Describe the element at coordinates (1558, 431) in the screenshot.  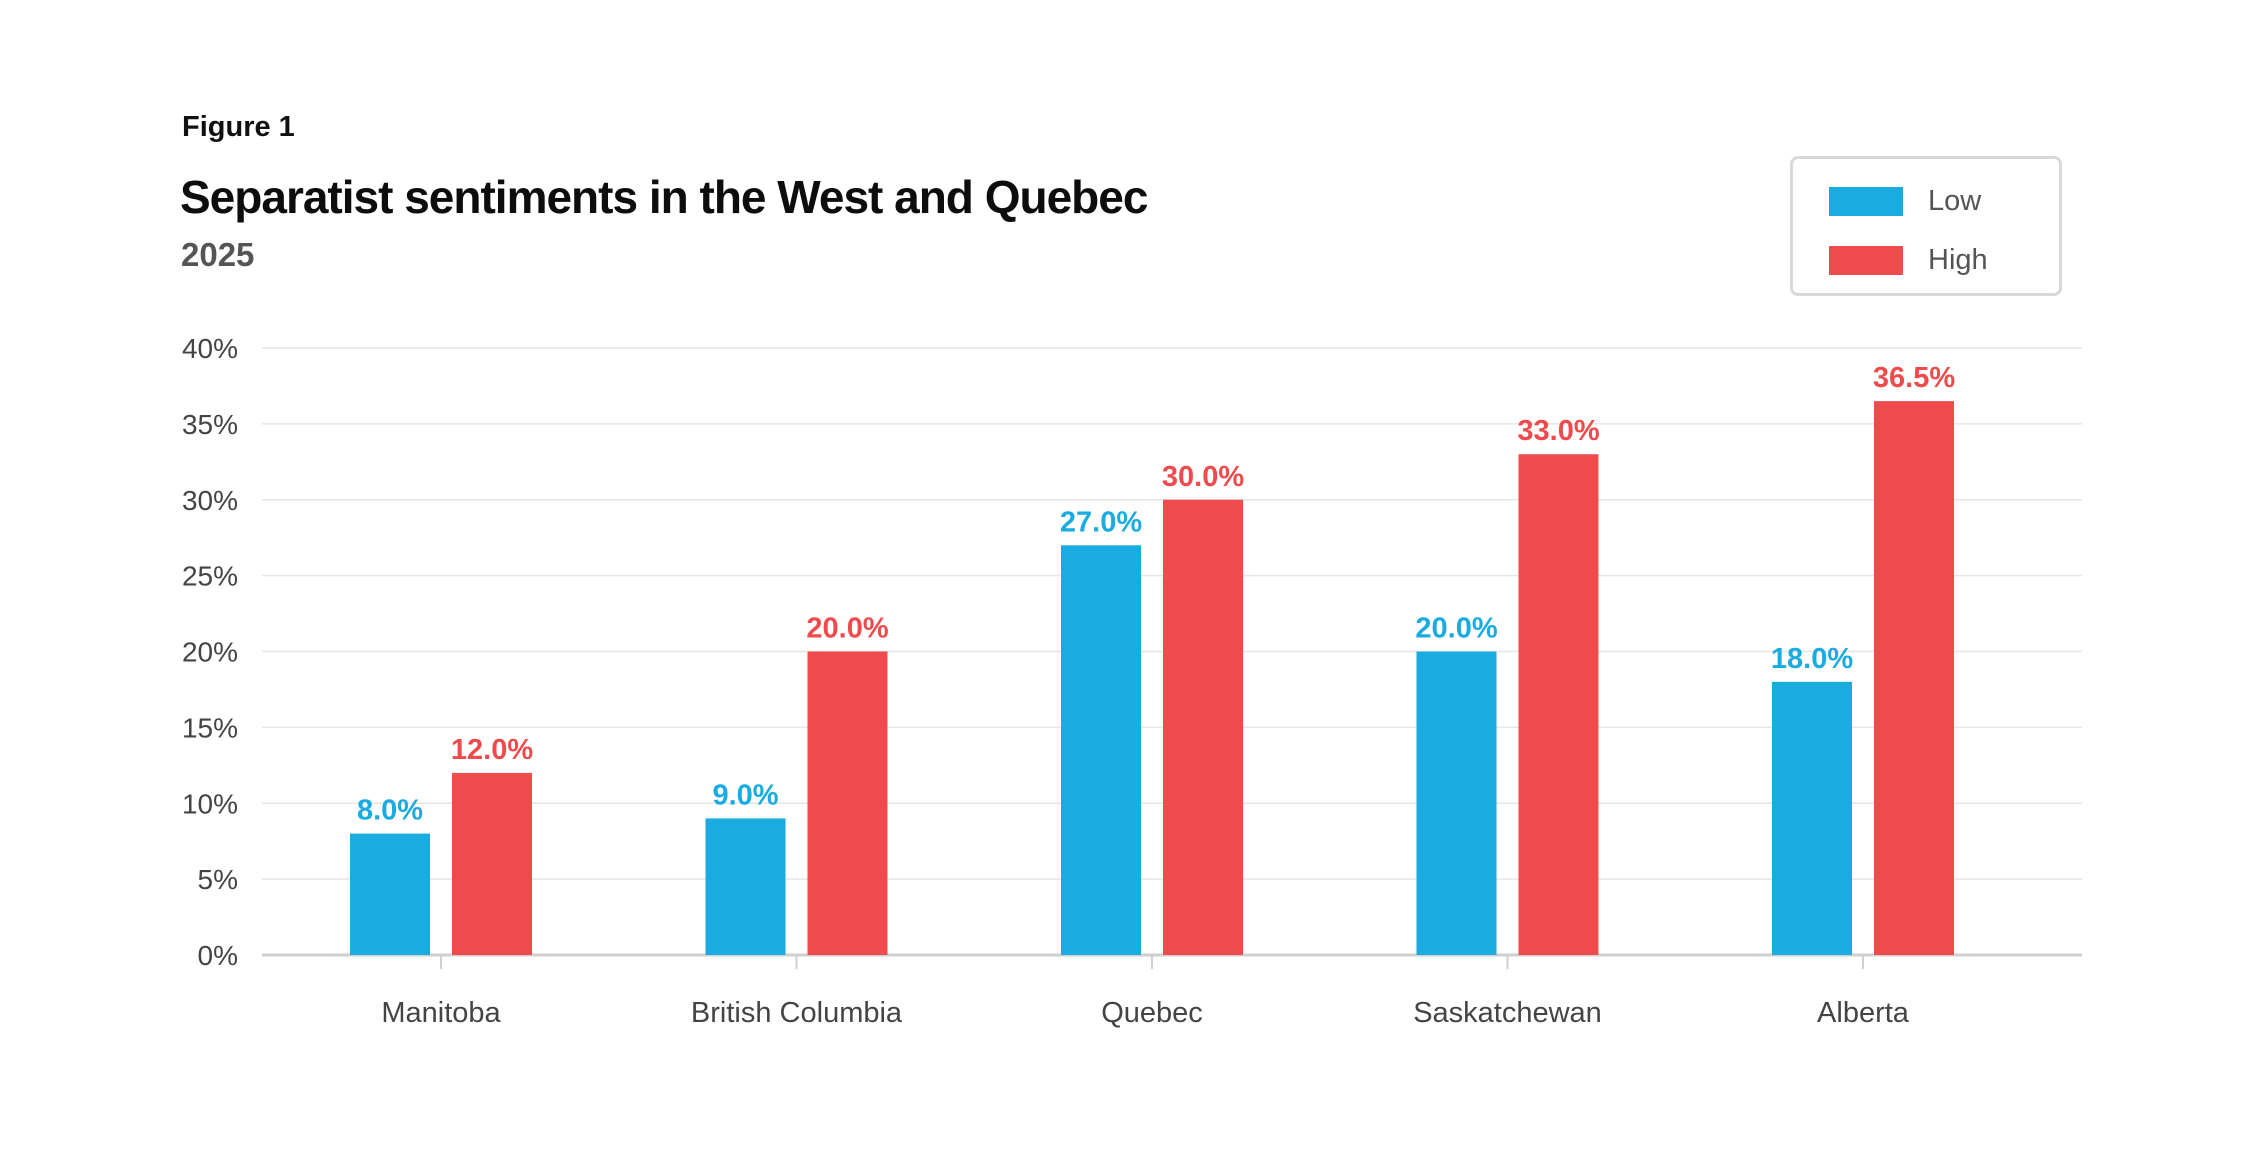
I see `data-label-high: 33.0%` at that location.